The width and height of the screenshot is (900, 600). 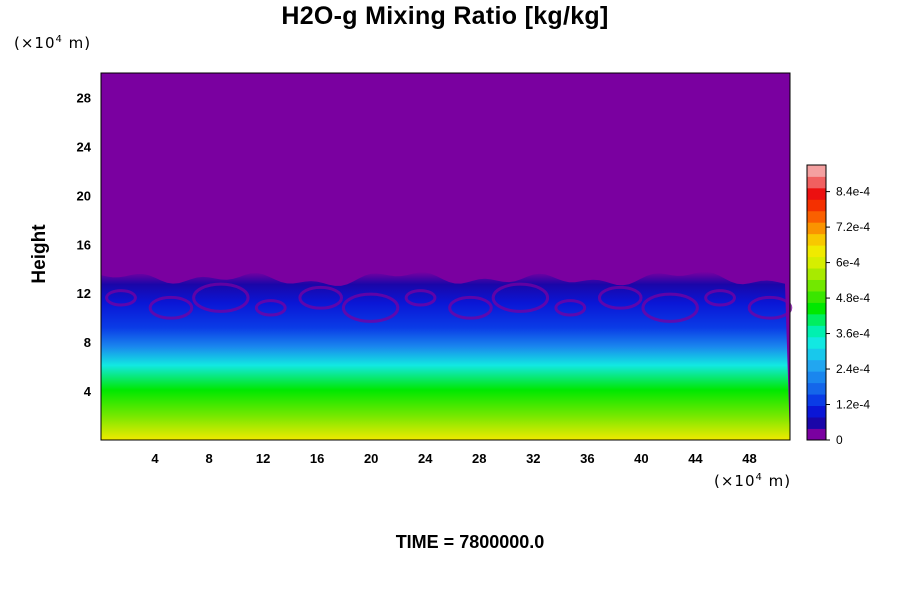 I want to click on y-tick-label: 16, so click(x=84, y=244).